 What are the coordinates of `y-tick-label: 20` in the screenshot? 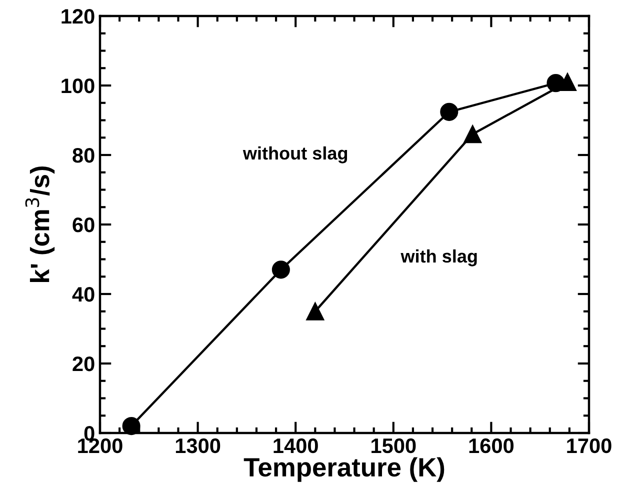 It's located at (83, 364).